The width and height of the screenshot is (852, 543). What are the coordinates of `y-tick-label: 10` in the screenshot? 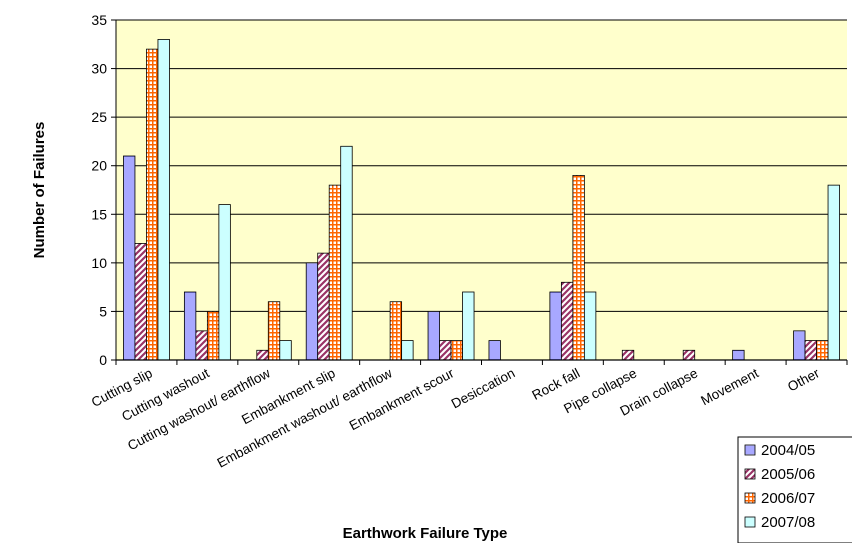 It's located at (99, 263).